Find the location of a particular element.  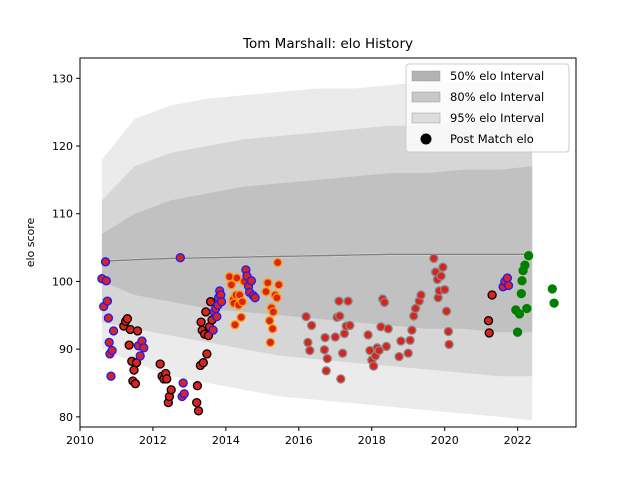

x-tick-label: 2016 is located at coordinates (299, 440).